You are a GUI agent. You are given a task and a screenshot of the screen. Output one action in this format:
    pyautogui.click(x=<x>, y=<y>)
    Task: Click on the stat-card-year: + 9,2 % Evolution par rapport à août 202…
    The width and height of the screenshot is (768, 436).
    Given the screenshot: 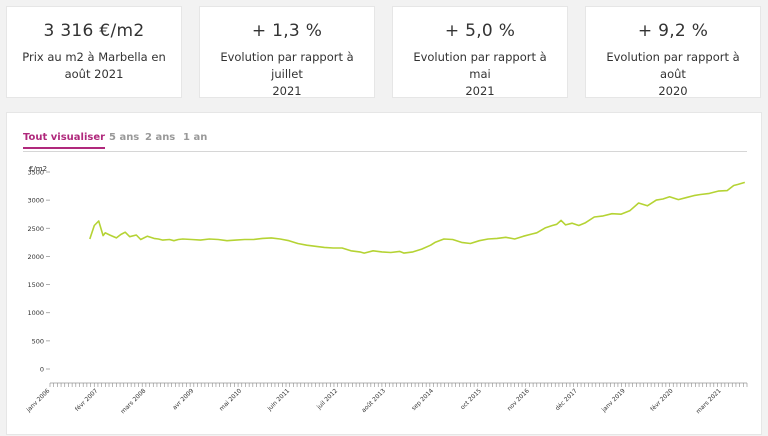 What is the action you would take?
    pyautogui.click(x=673, y=52)
    